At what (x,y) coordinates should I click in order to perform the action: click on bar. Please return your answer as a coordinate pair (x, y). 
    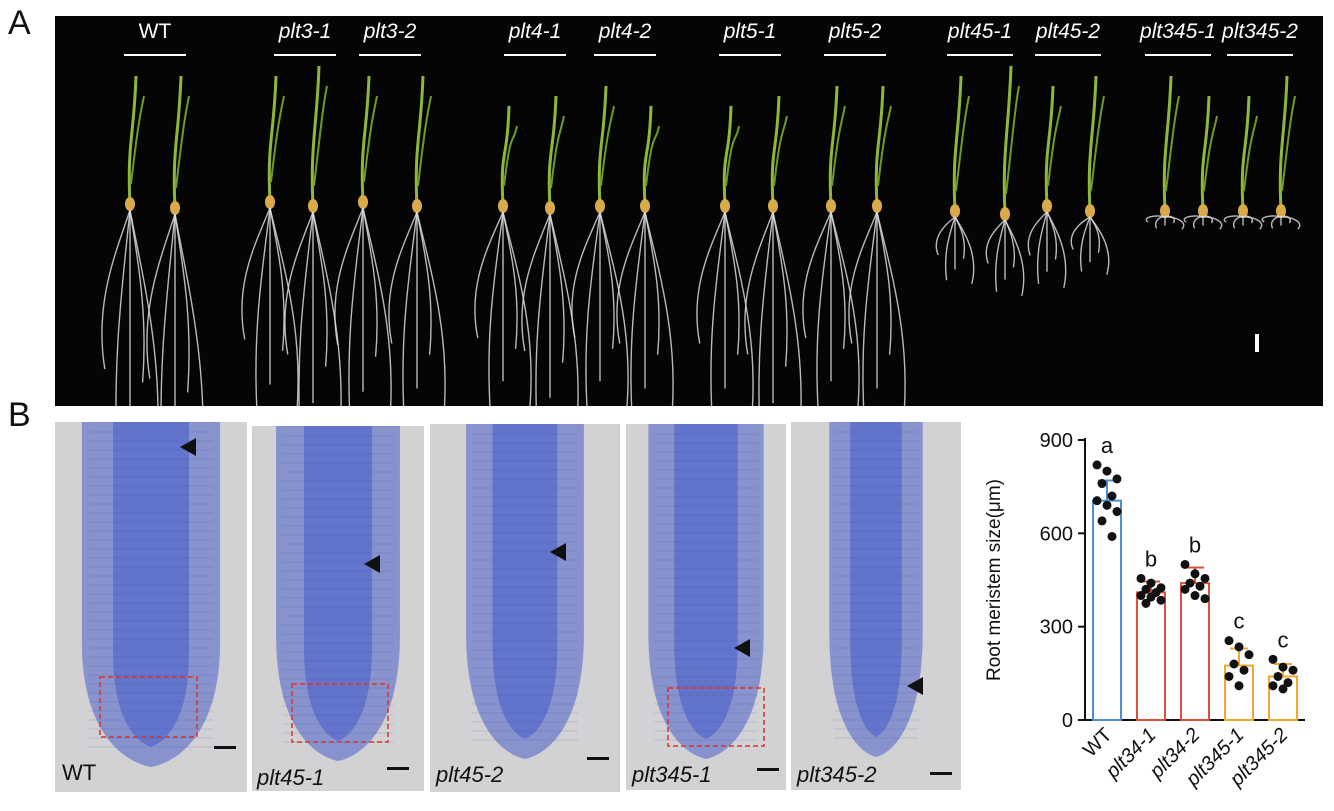
    Looking at the image, I should click on (1107, 610).